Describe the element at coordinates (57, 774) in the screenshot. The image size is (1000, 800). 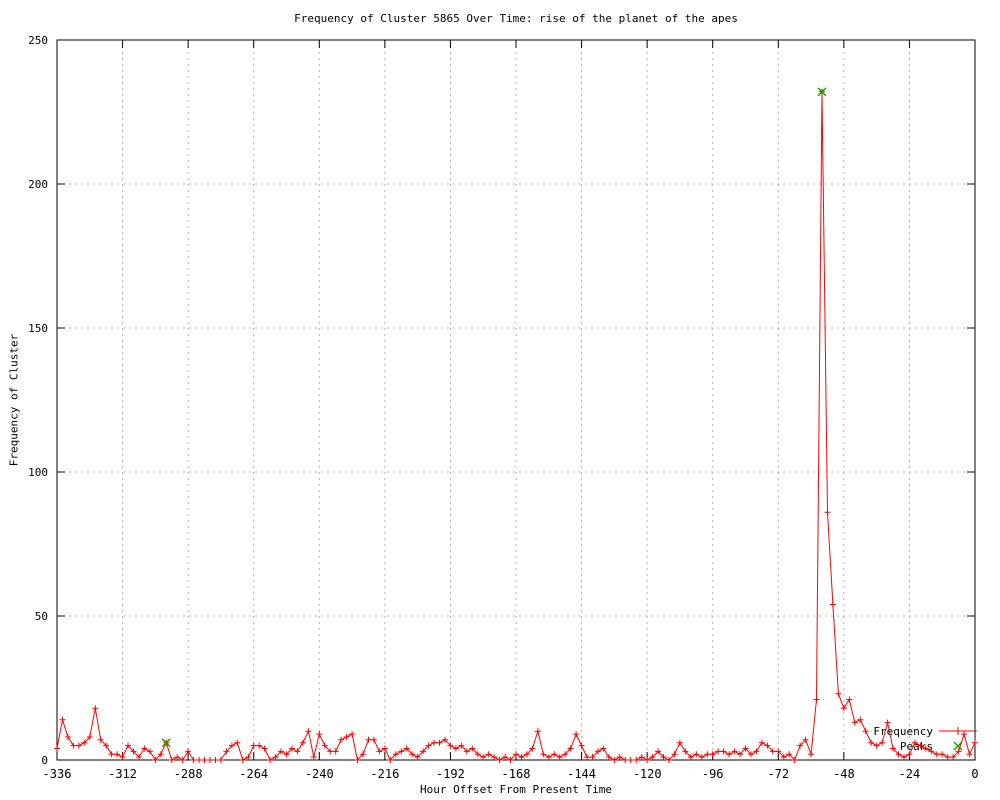
I see `x-tick-label: -336` at that location.